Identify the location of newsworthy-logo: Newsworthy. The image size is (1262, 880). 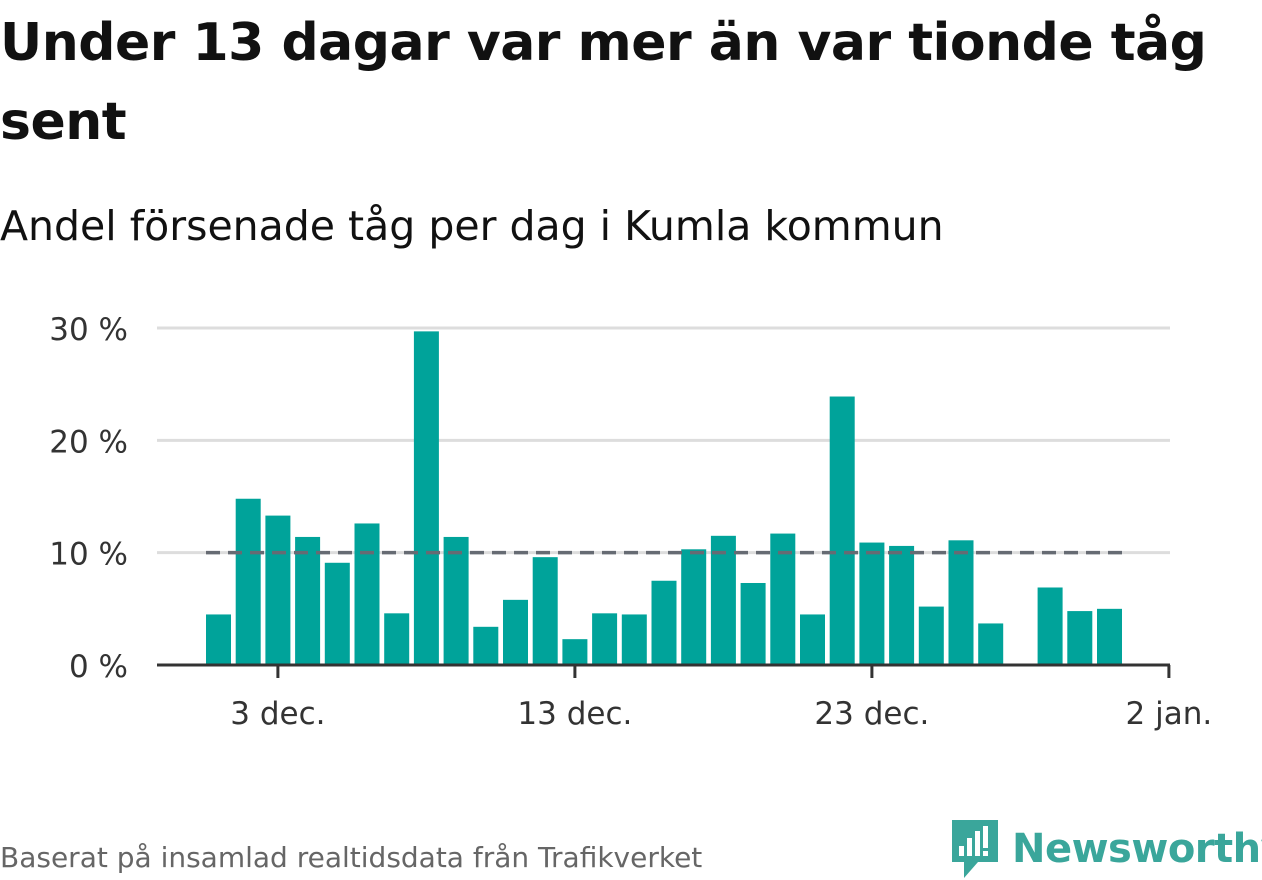
(1106, 849).